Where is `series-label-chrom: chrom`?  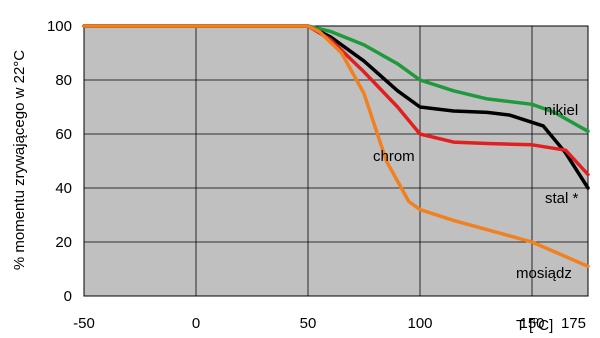
series-label-chrom: chrom is located at coordinates (394, 156).